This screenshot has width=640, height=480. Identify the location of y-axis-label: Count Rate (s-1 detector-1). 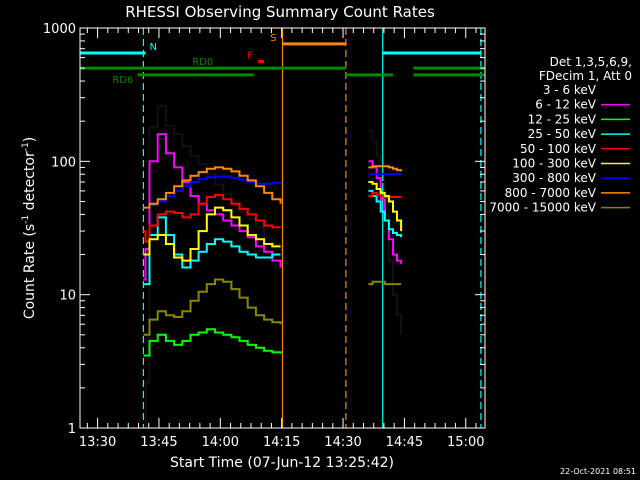
(29, 228).